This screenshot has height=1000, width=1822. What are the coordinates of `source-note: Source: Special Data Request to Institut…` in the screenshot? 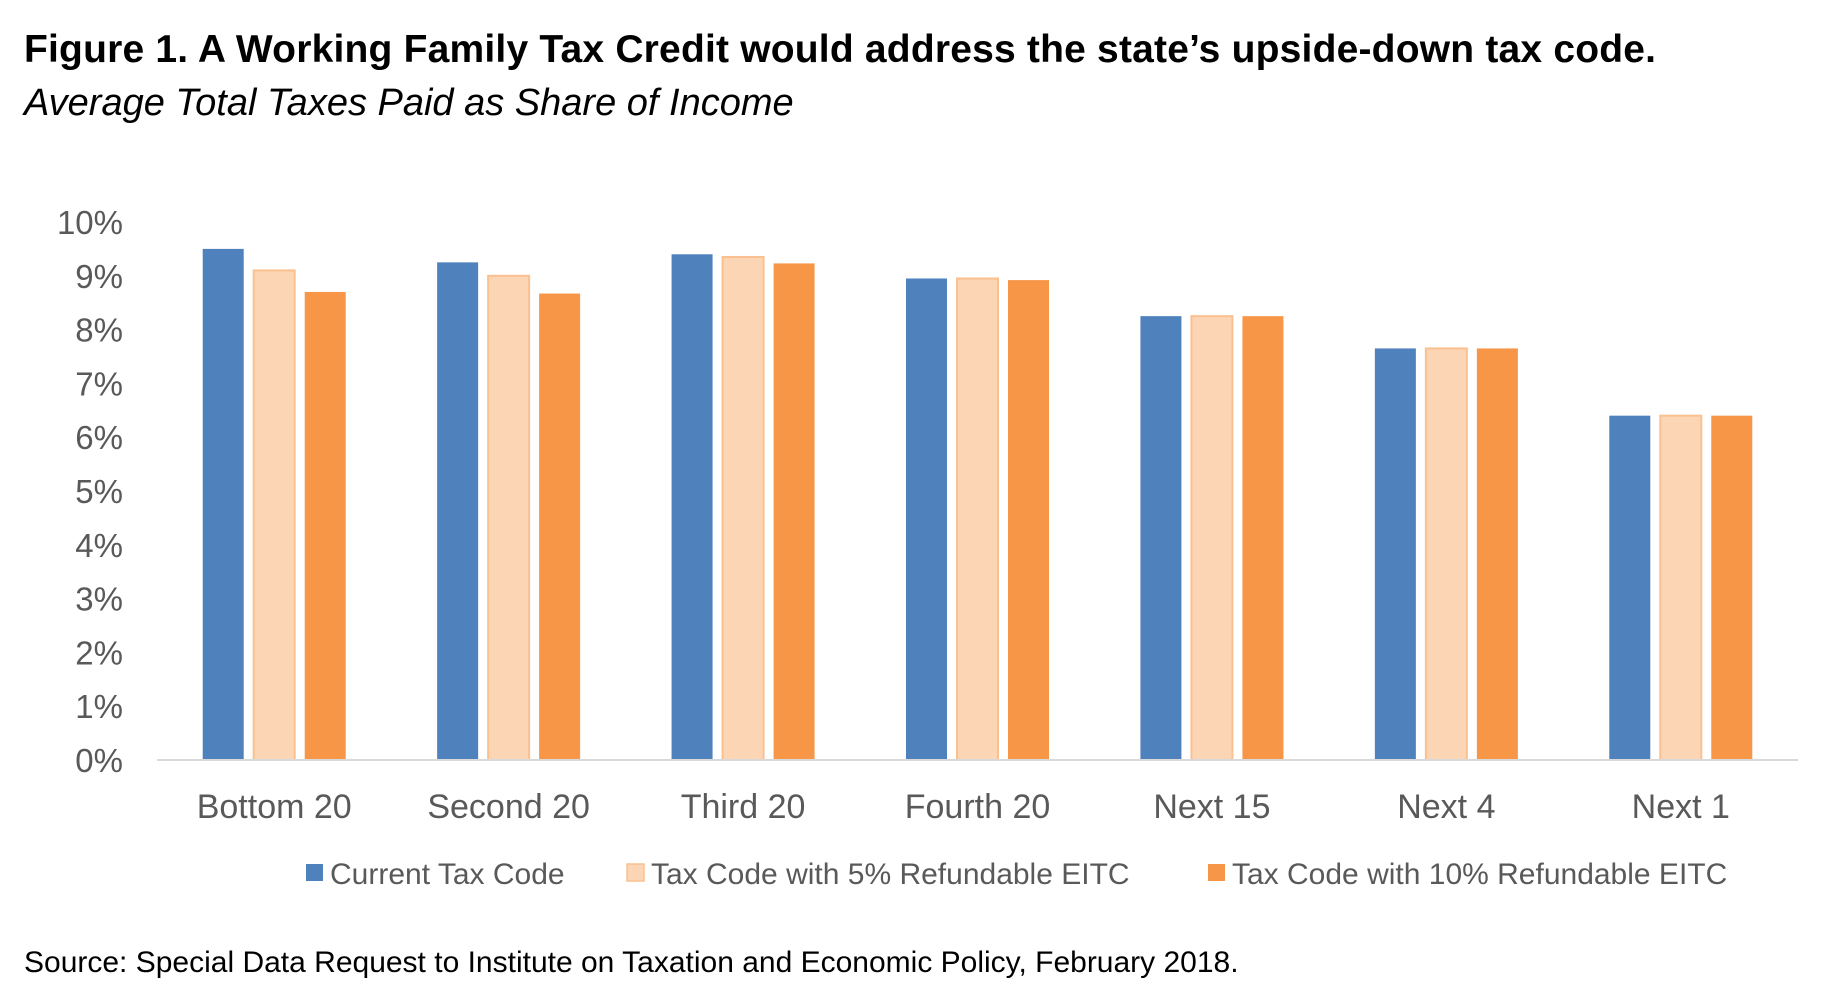 It's located at (631, 962).